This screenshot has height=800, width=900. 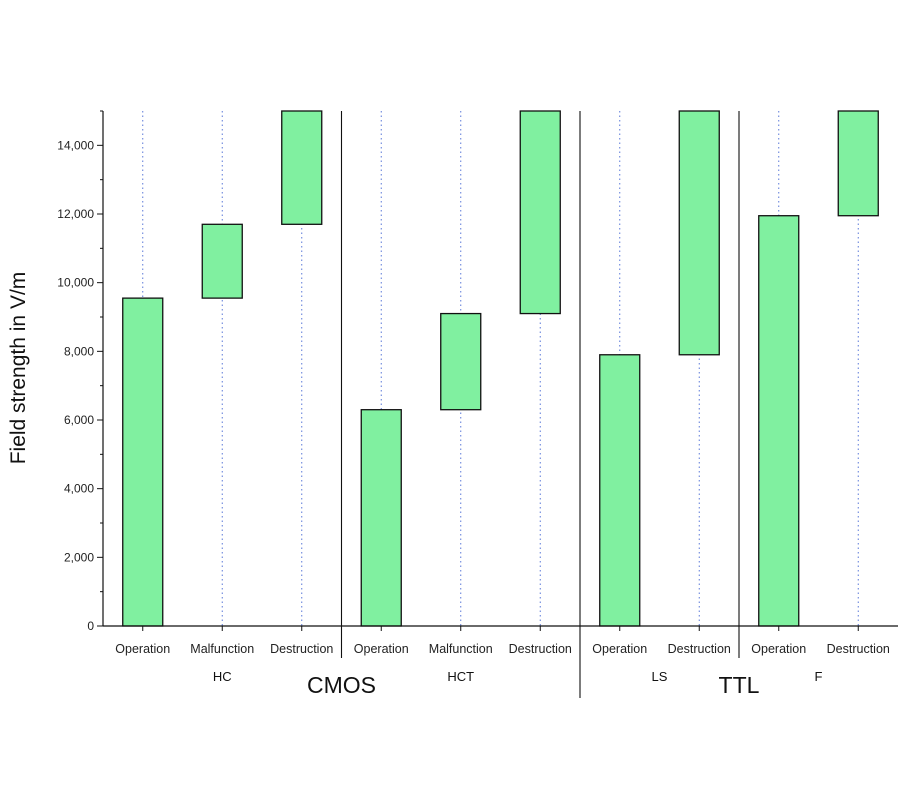 What do you see at coordinates (222, 261) in the screenshot?
I see `bar-hc-malfunction` at bounding box center [222, 261].